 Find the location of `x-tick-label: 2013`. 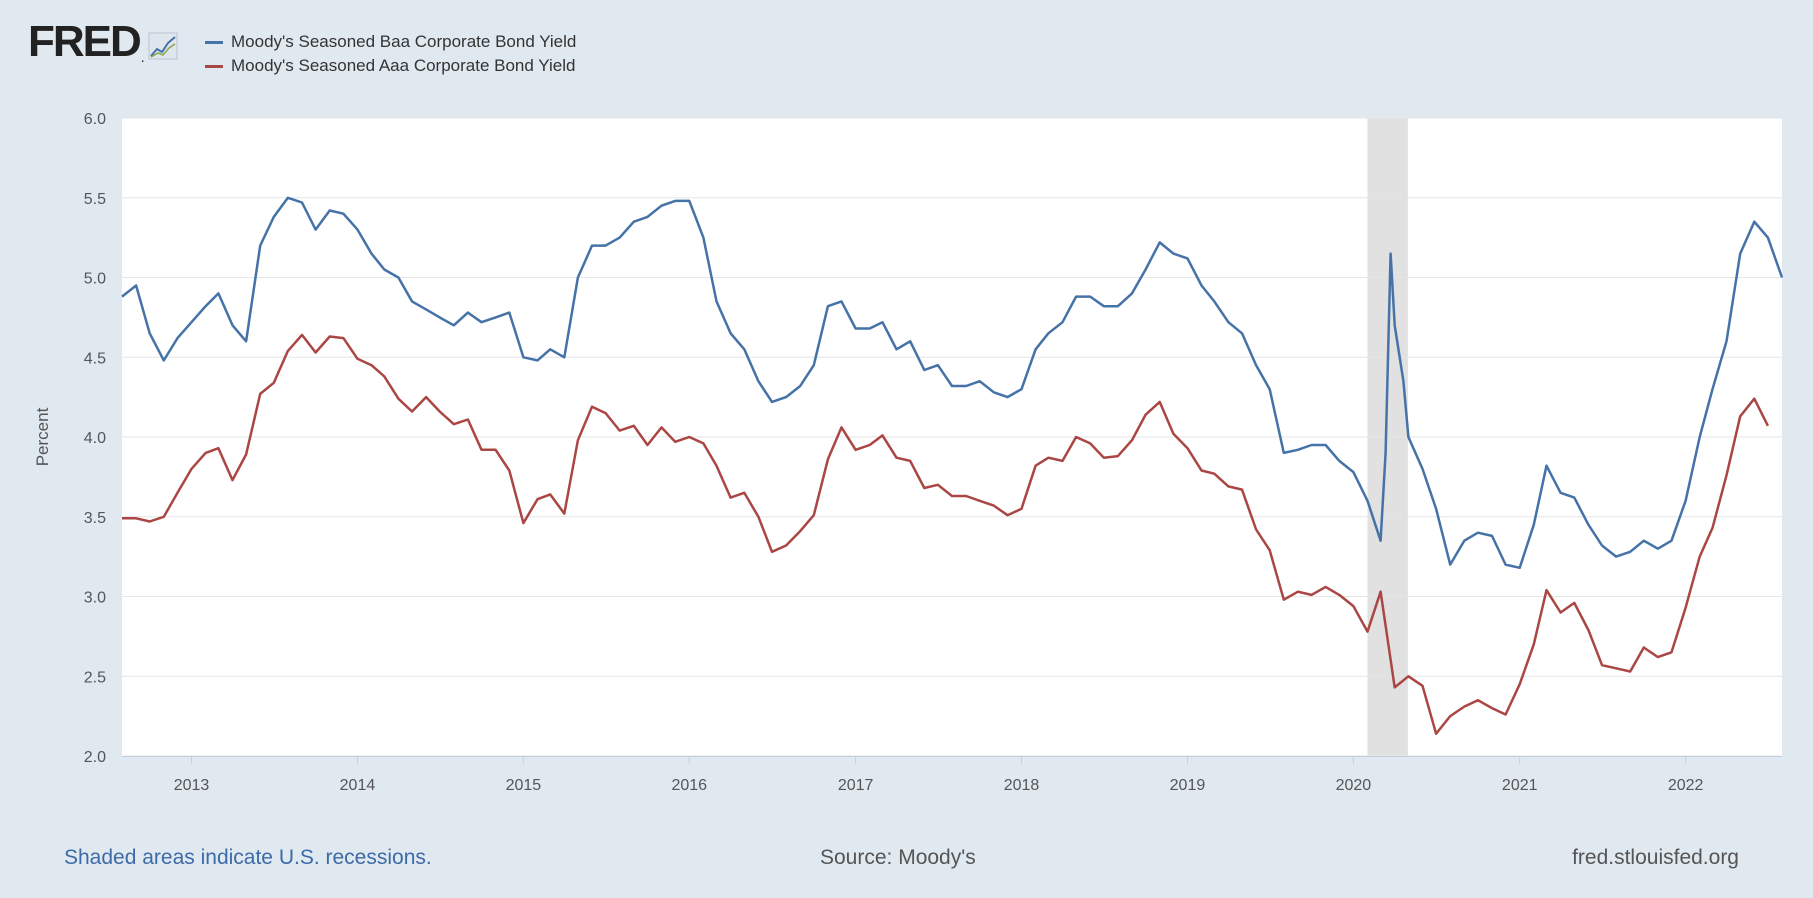

x-tick-label: 2013 is located at coordinates (192, 785).